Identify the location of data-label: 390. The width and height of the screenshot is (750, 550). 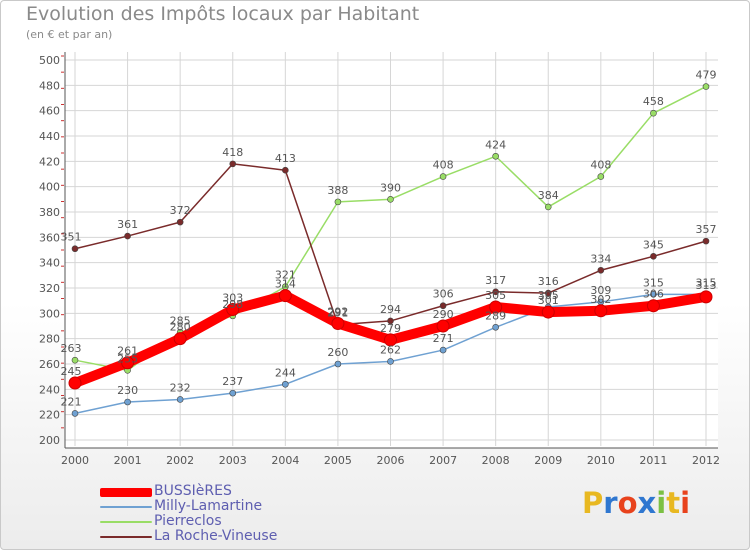
(390, 187).